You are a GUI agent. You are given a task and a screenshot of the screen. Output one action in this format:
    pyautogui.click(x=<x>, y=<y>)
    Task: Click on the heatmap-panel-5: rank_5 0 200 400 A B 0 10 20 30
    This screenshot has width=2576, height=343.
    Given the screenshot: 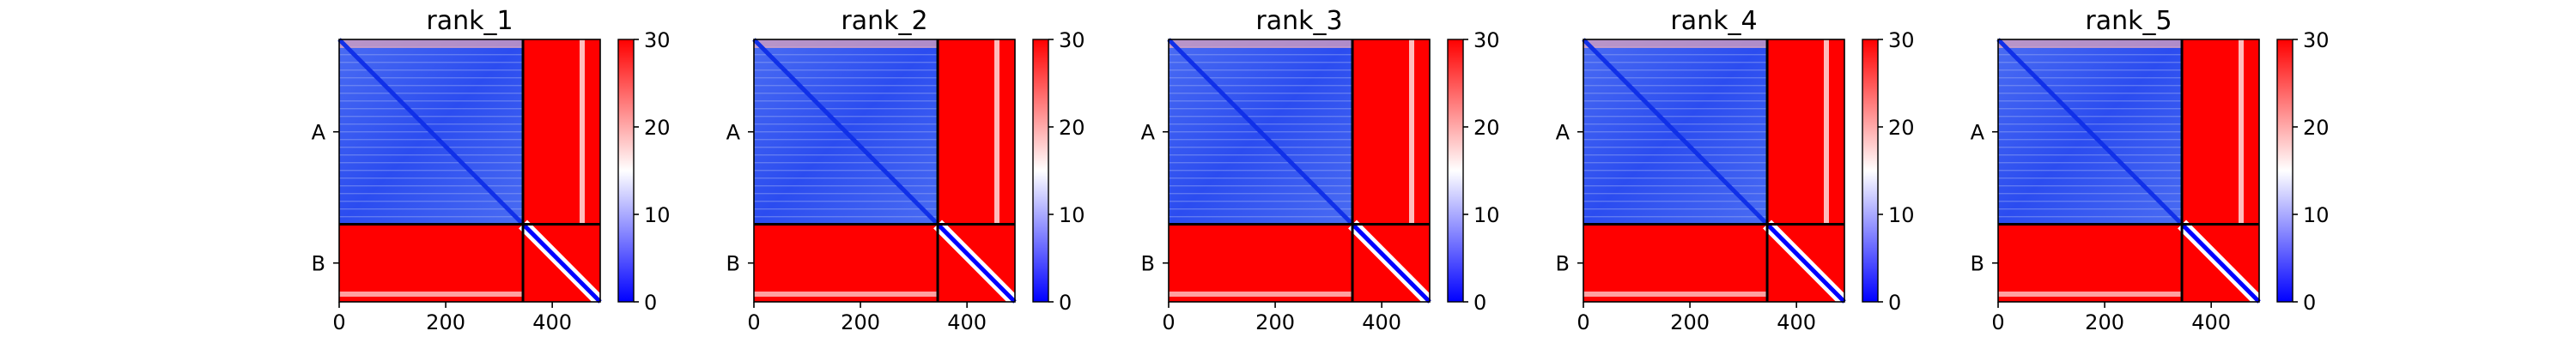 What is the action you would take?
    pyautogui.click(x=2150, y=170)
    